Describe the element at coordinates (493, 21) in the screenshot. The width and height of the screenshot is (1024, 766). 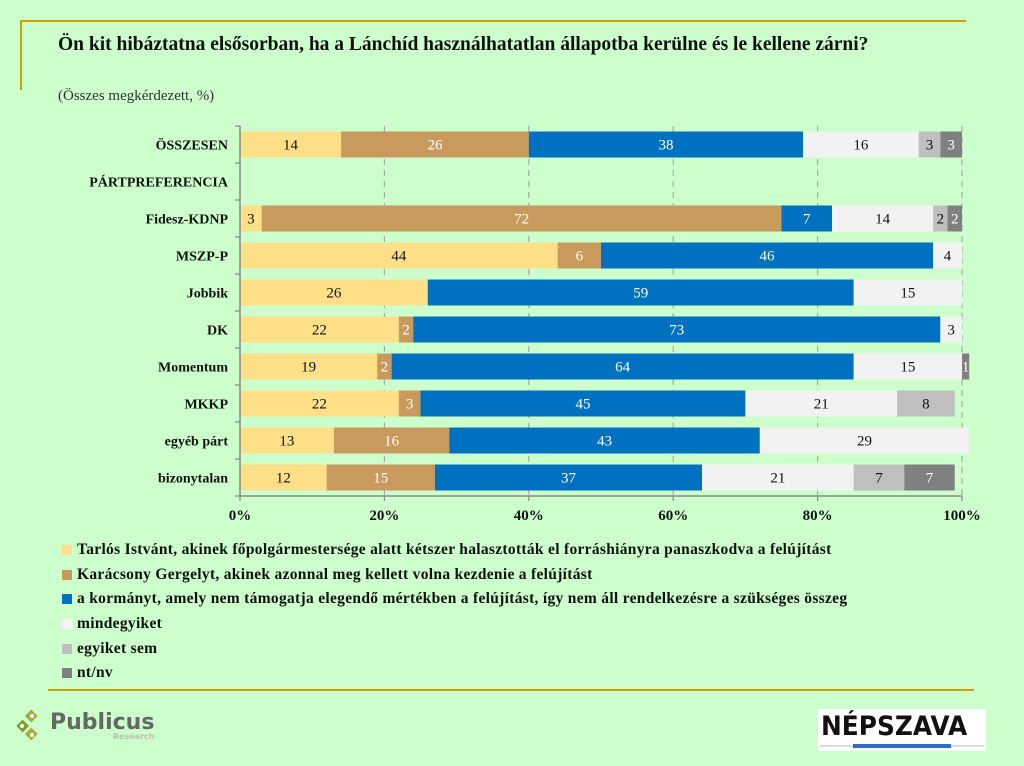
I see `frame-top-rule` at that location.